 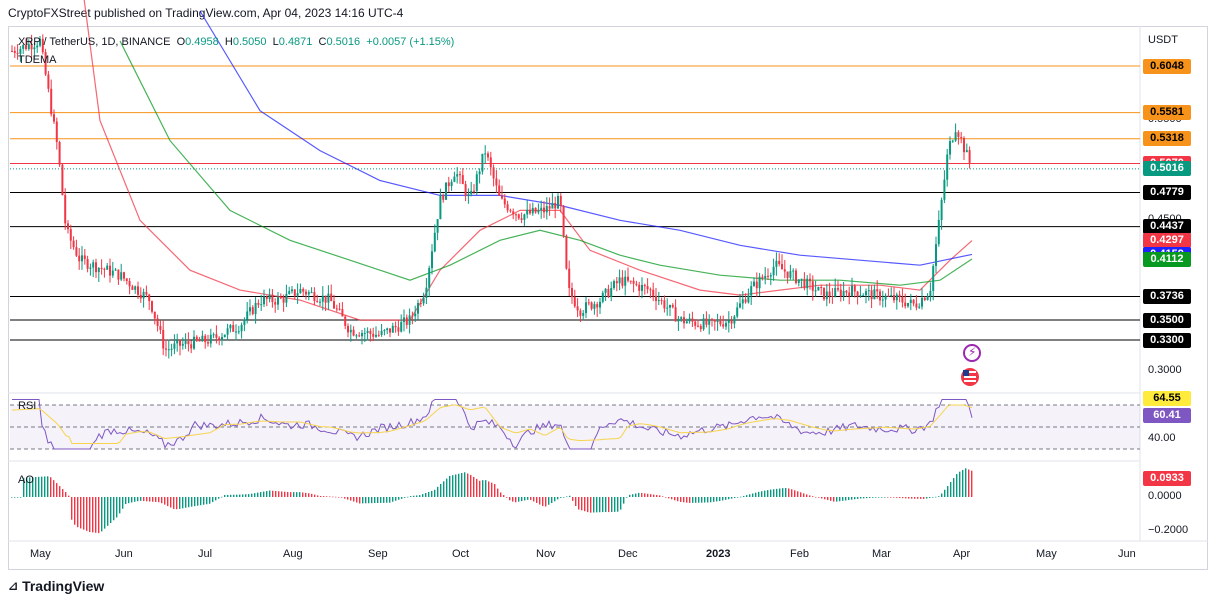 I want to click on rsi-label: RSI, so click(x=27, y=406).